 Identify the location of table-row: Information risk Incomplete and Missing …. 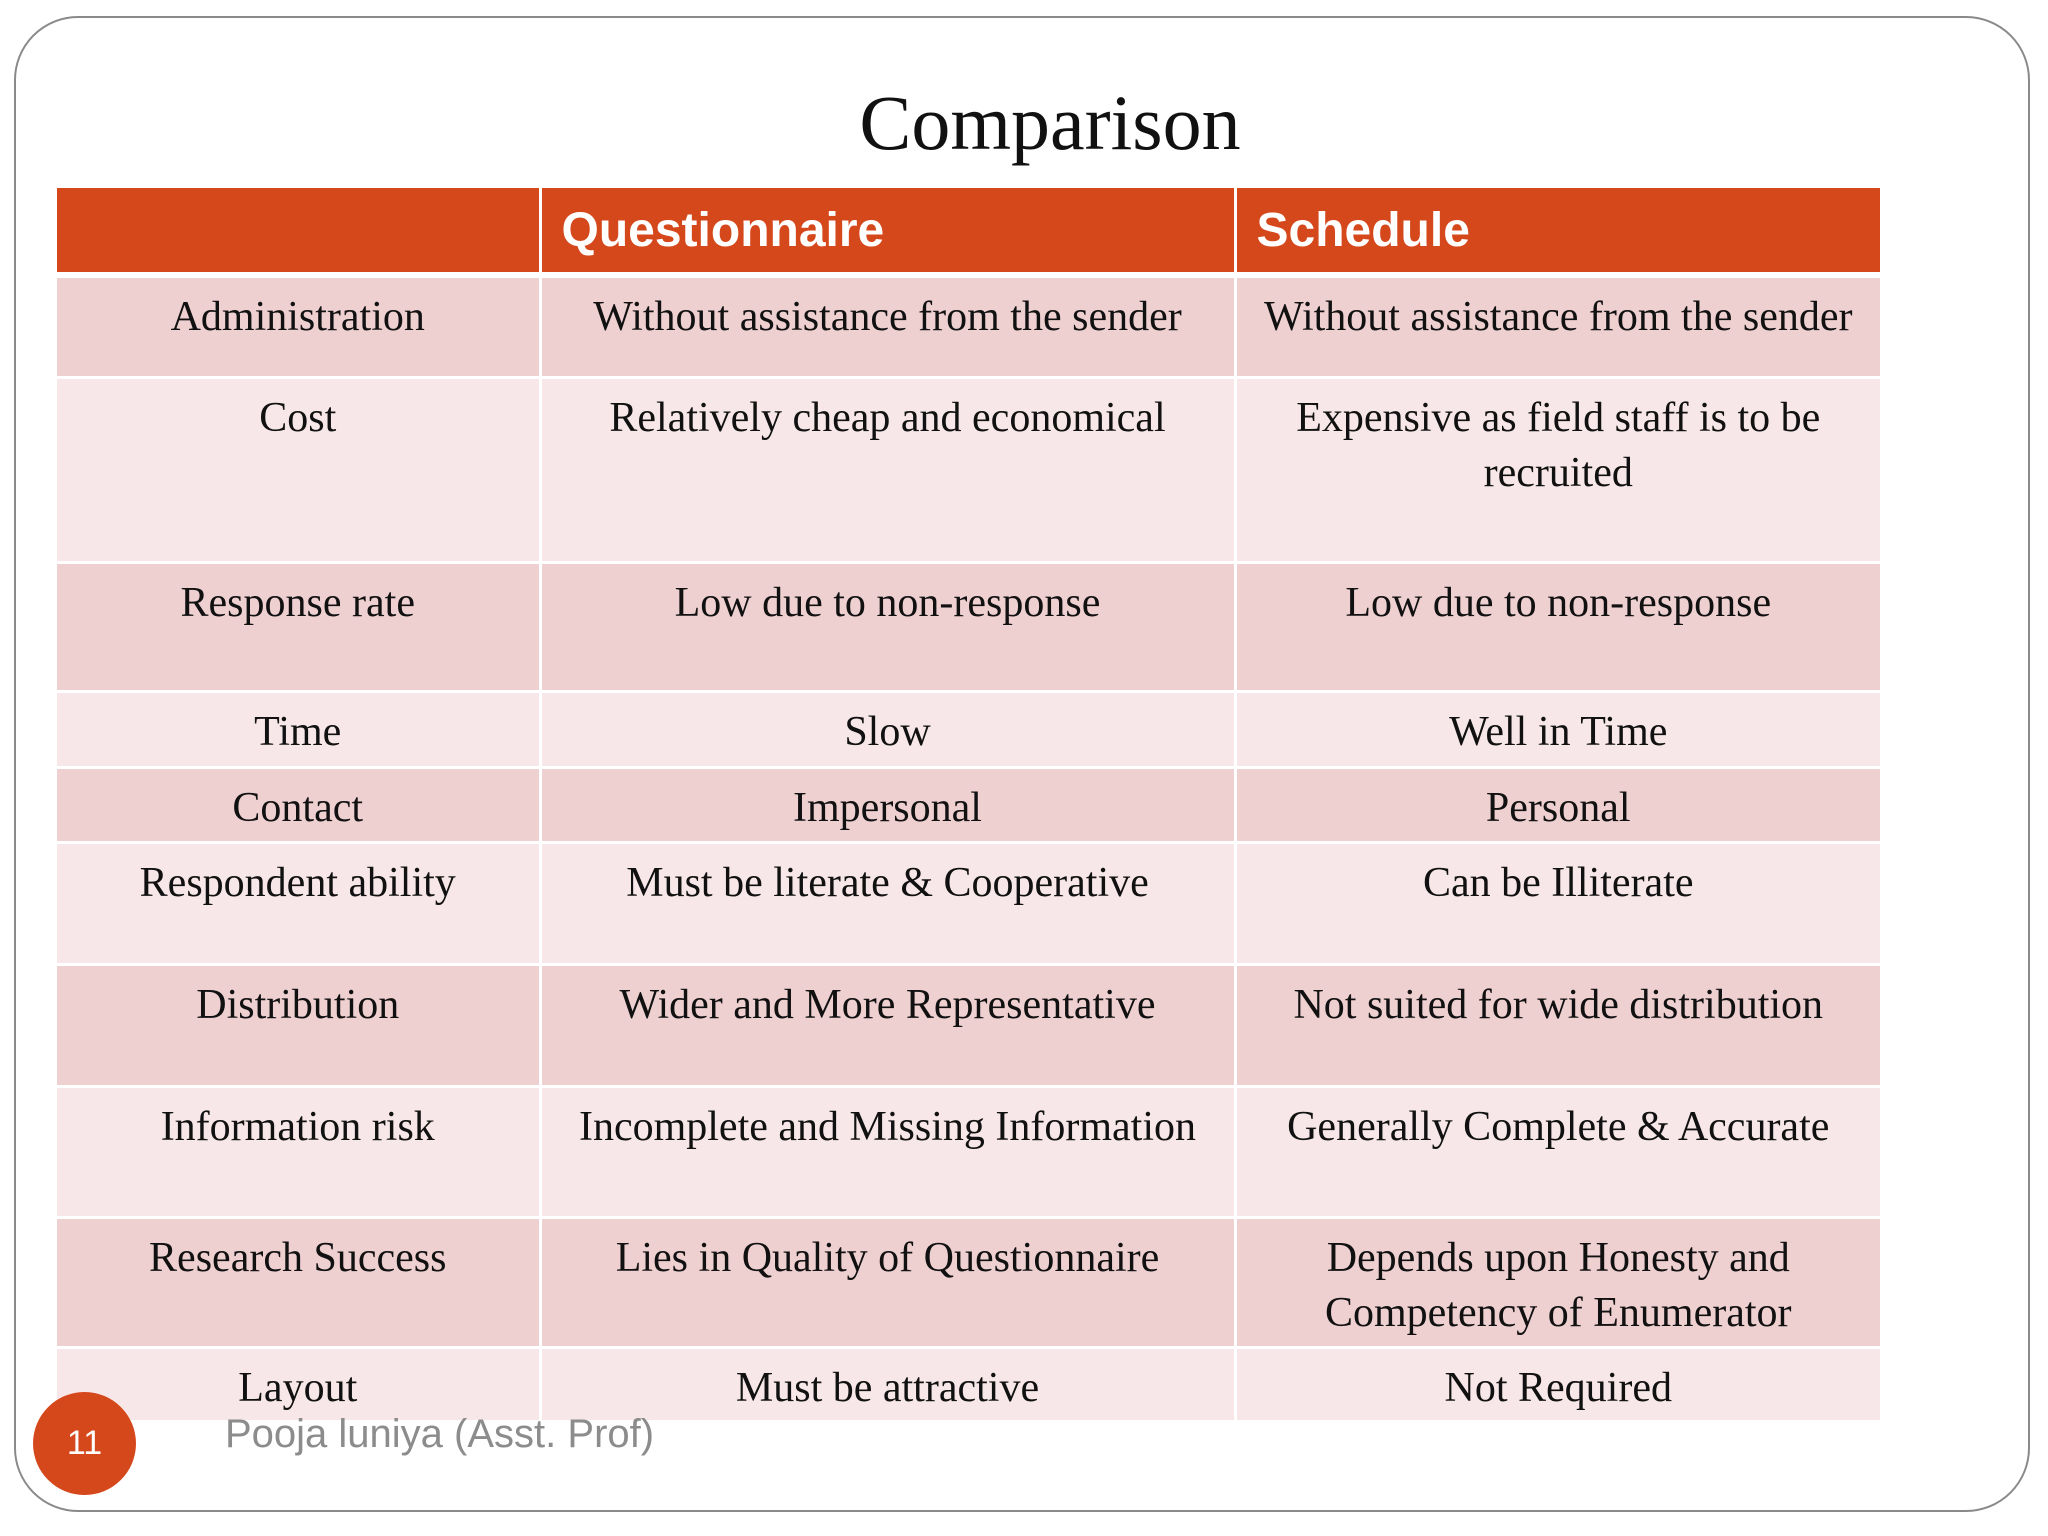
(968, 1152).